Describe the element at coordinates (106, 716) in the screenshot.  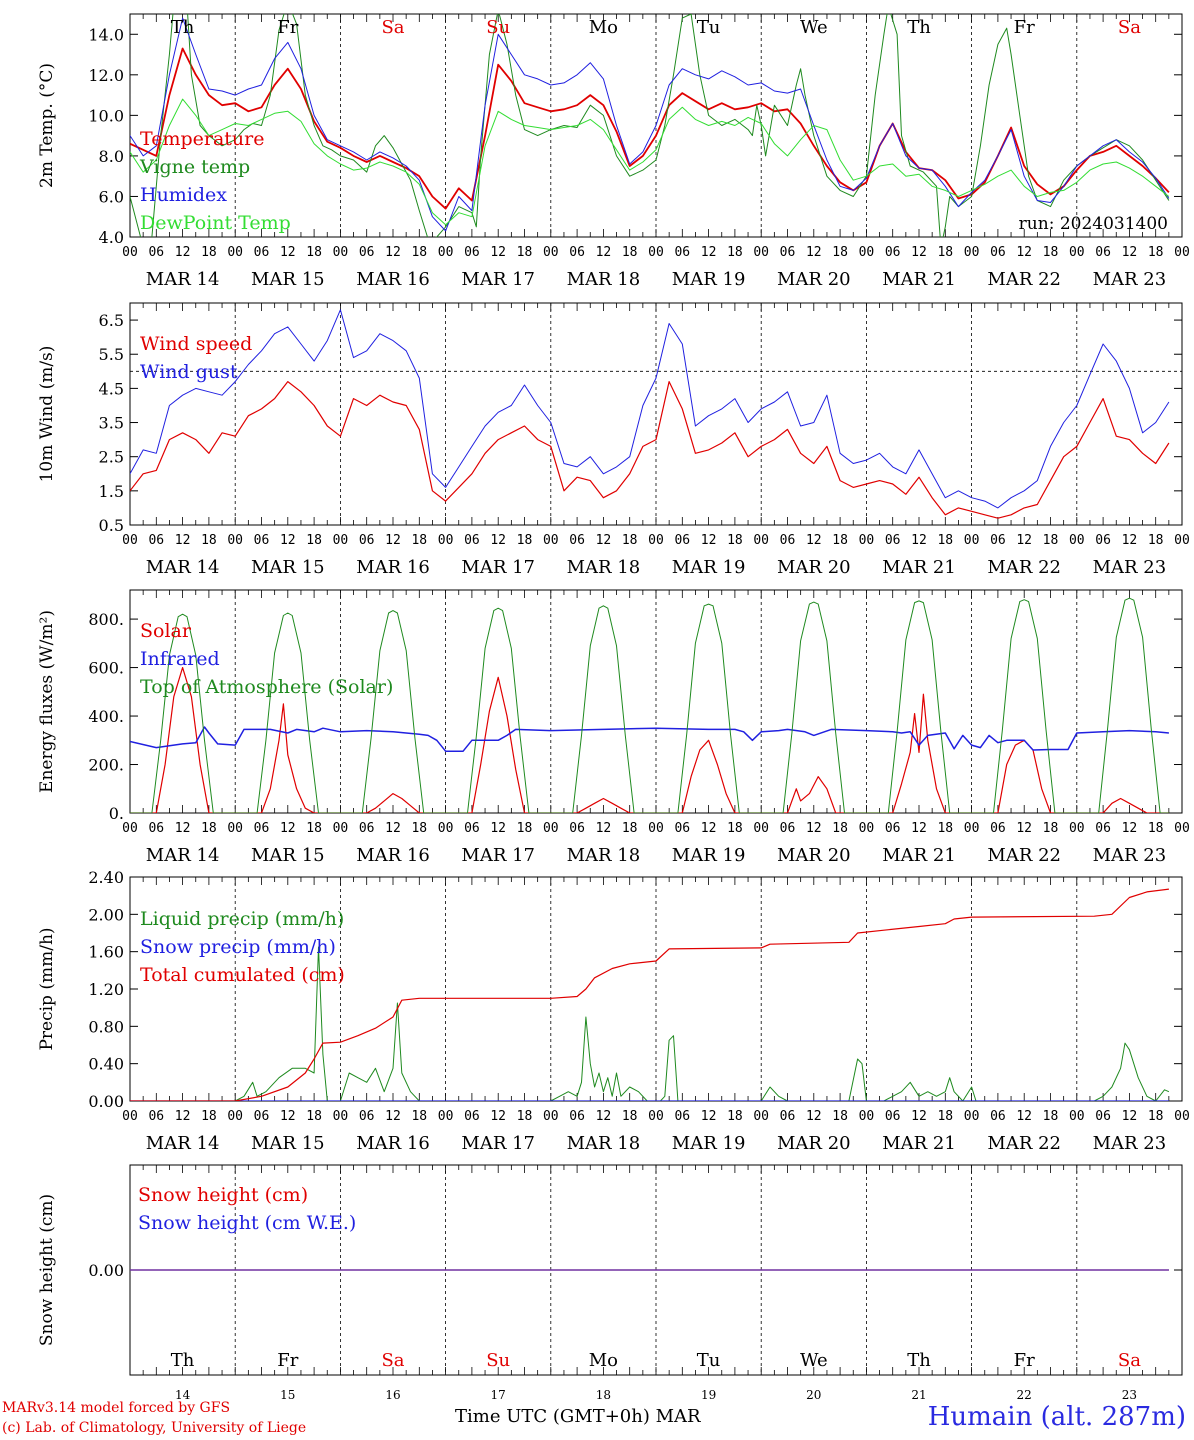
I see `y-tick-label: 400.` at that location.